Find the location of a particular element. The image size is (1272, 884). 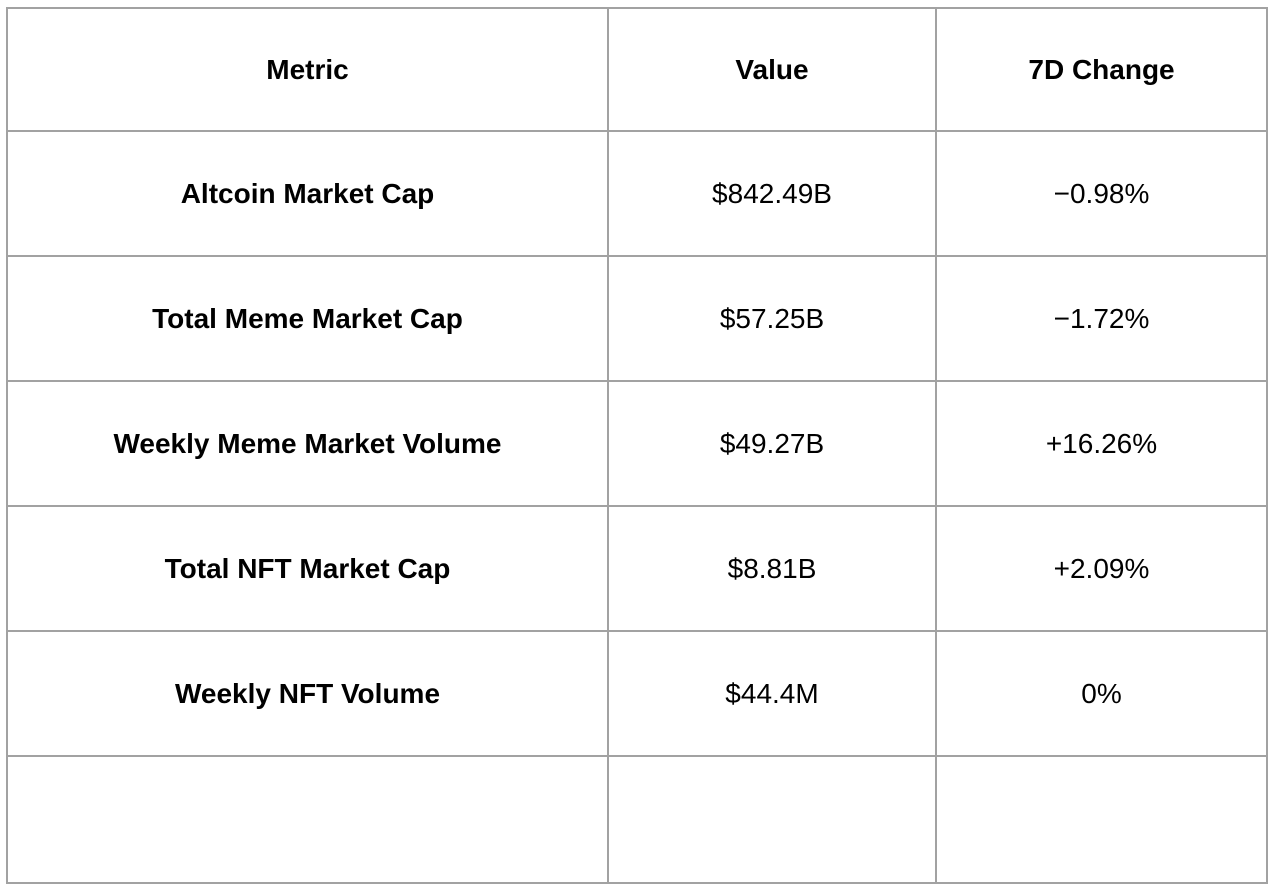

change-cell-empty is located at coordinates (1101, 819).